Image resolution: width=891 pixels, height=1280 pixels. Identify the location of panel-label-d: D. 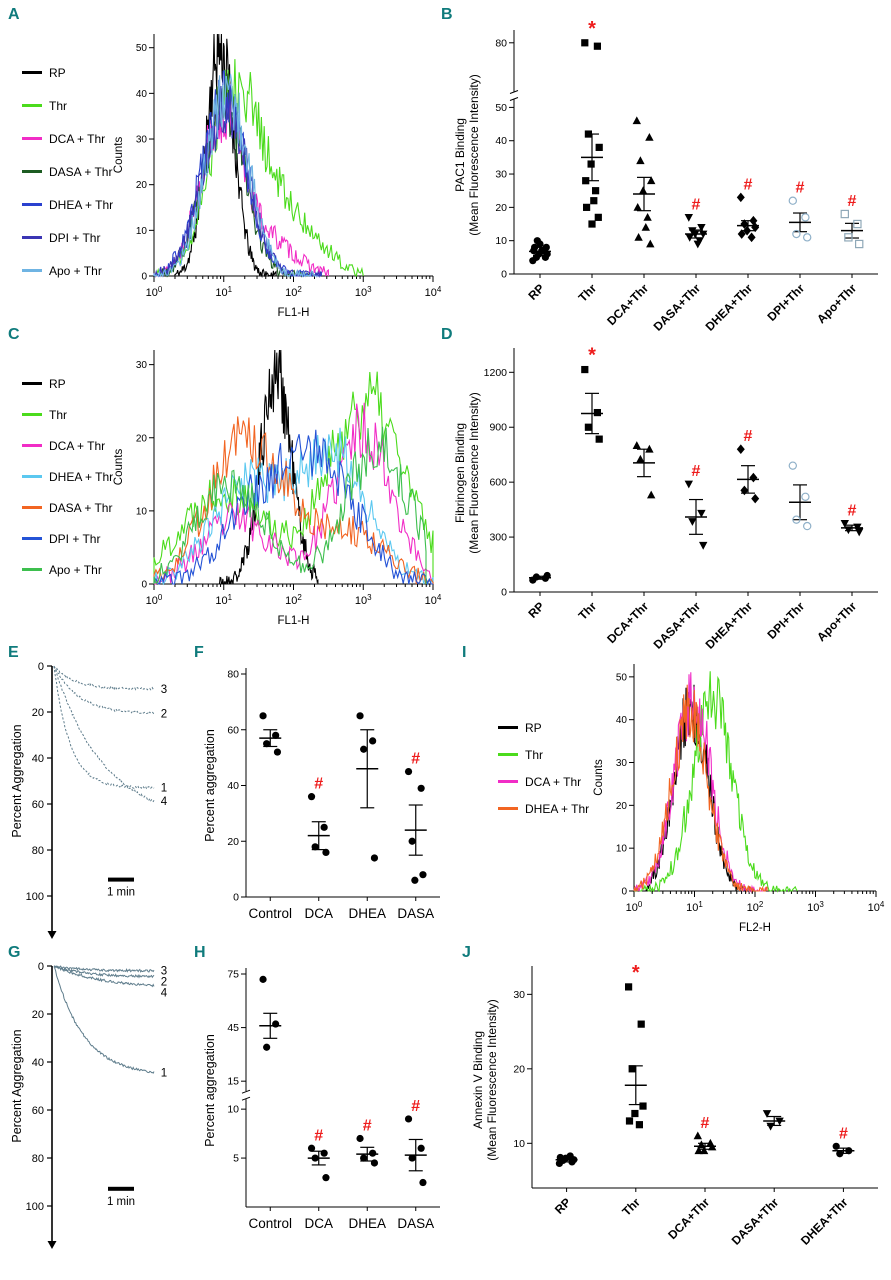
(447, 334).